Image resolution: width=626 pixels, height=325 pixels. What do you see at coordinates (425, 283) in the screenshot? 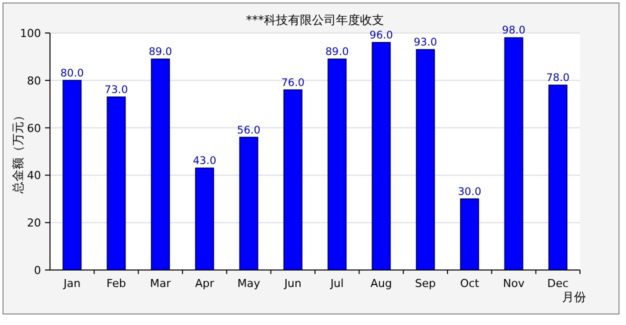
I see `x-tick-label: Sep` at bounding box center [425, 283].